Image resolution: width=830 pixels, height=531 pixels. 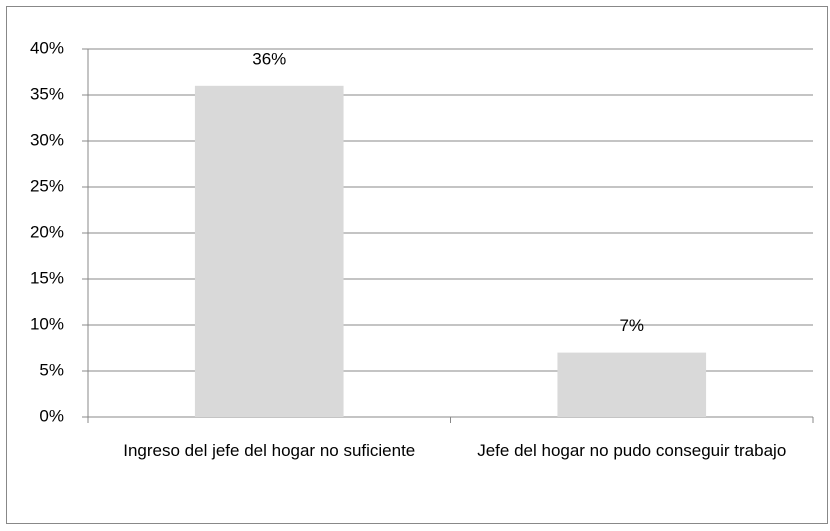 I want to click on y-tick-label: 25%, so click(x=47, y=185).